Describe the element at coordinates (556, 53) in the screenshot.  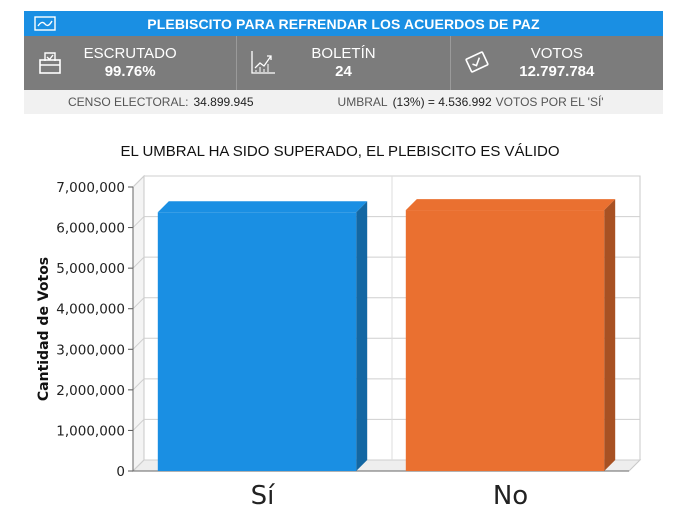
I see `stat-label: VOTOS` at that location.